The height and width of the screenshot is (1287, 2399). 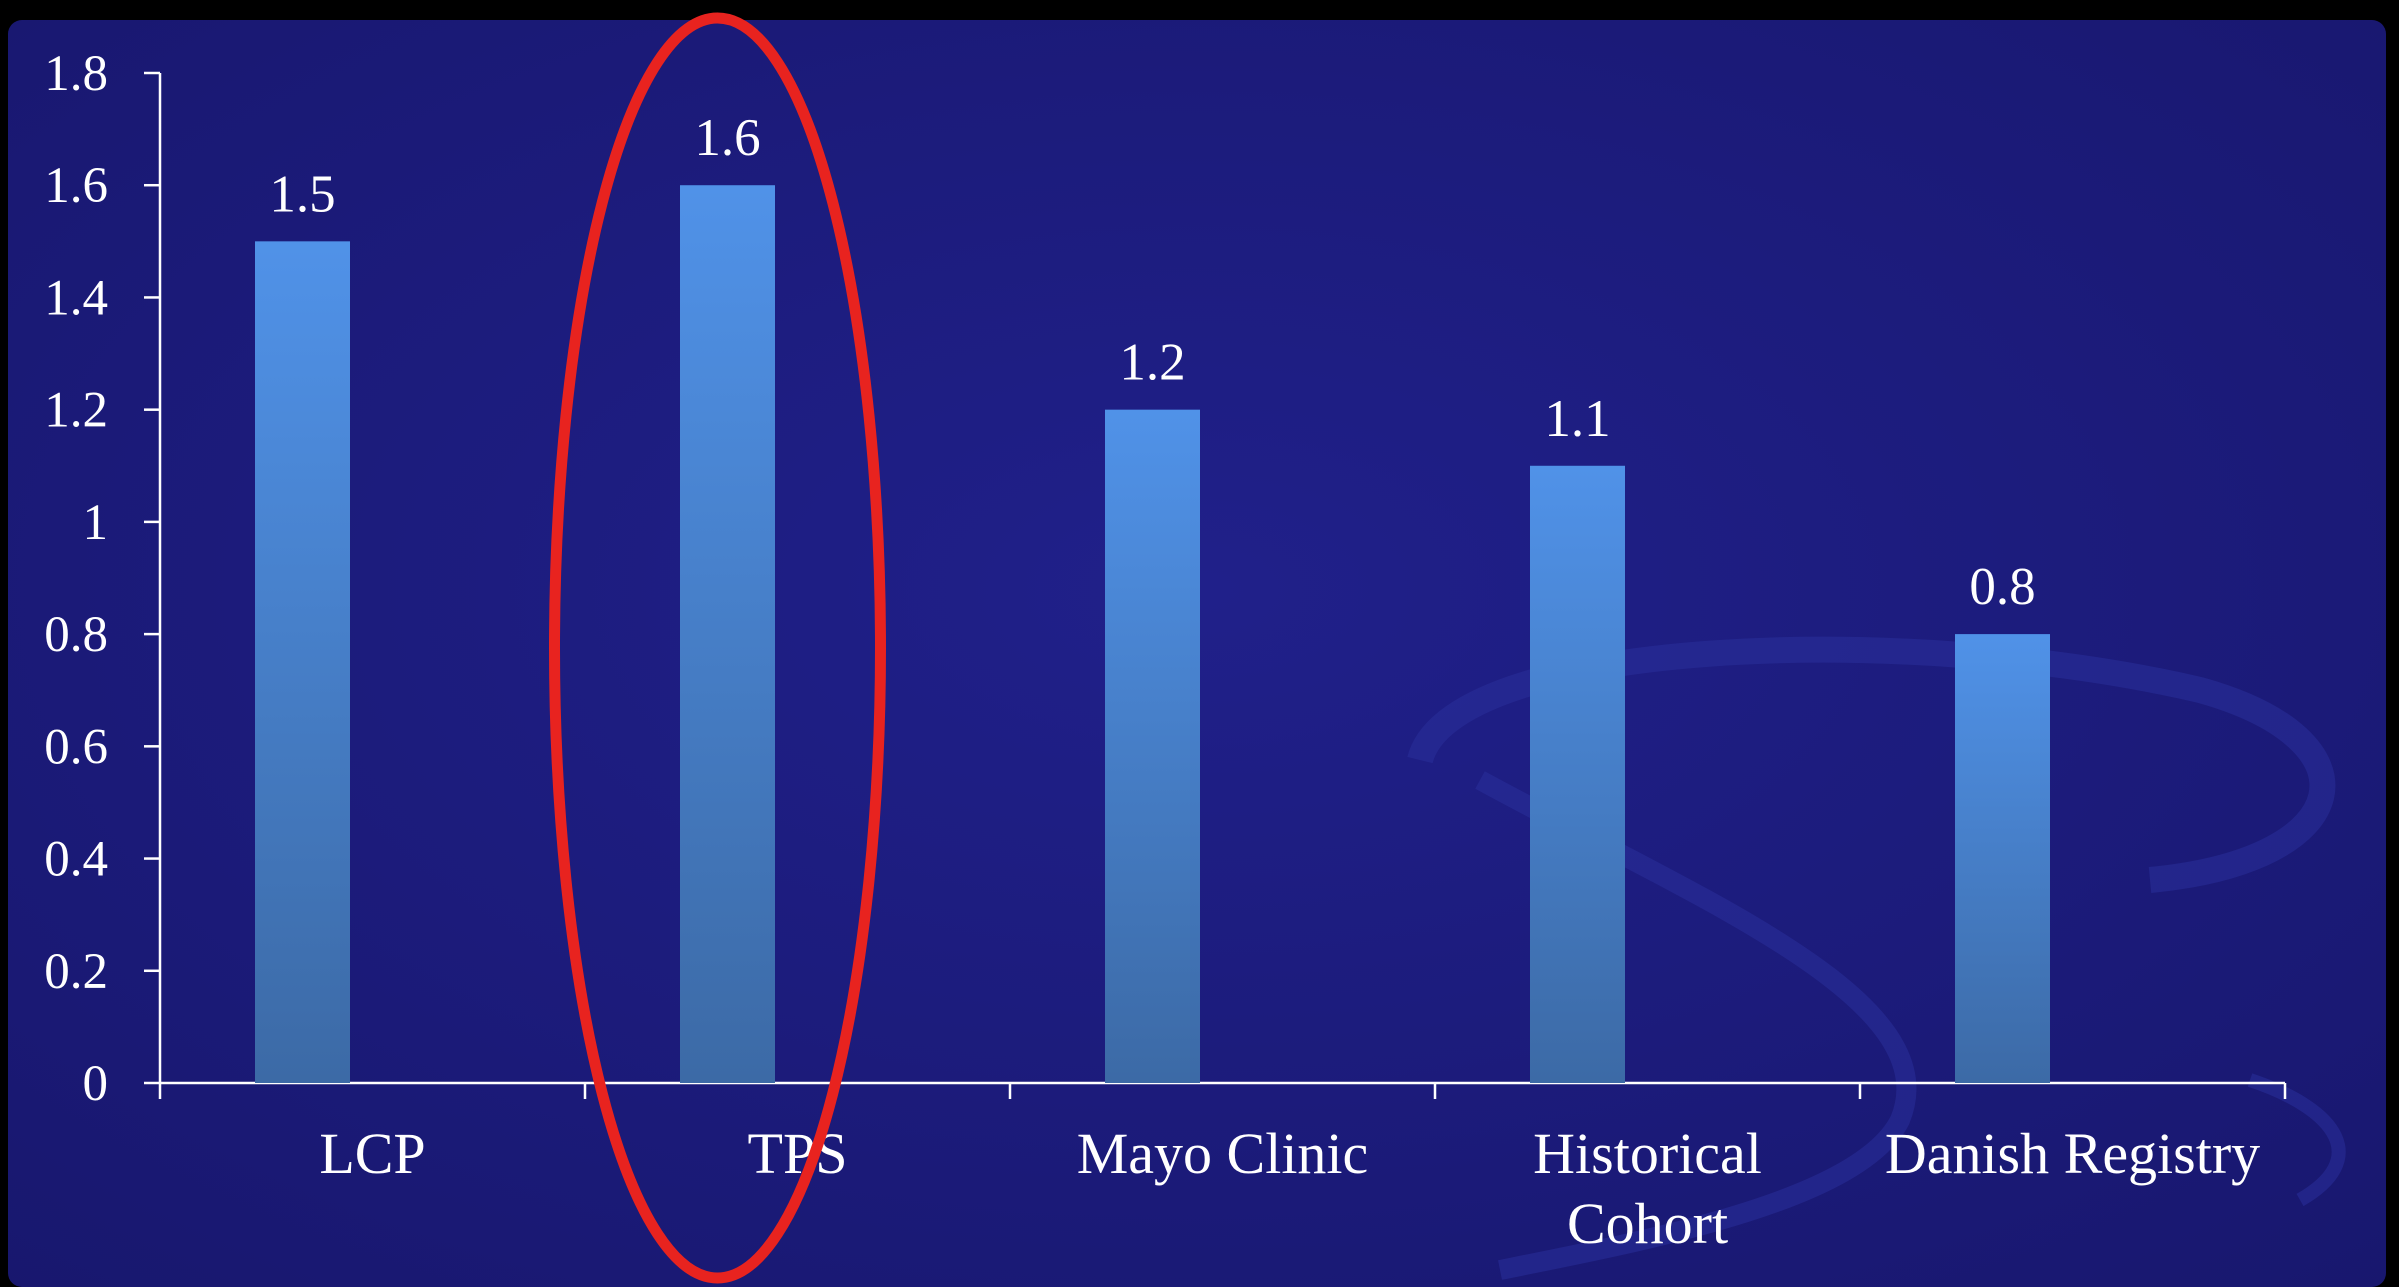 What do you see at coordinates (76, 186) in the screenshot?
I see `y-tick-label: 1.6` at bounding box center [76, 186].